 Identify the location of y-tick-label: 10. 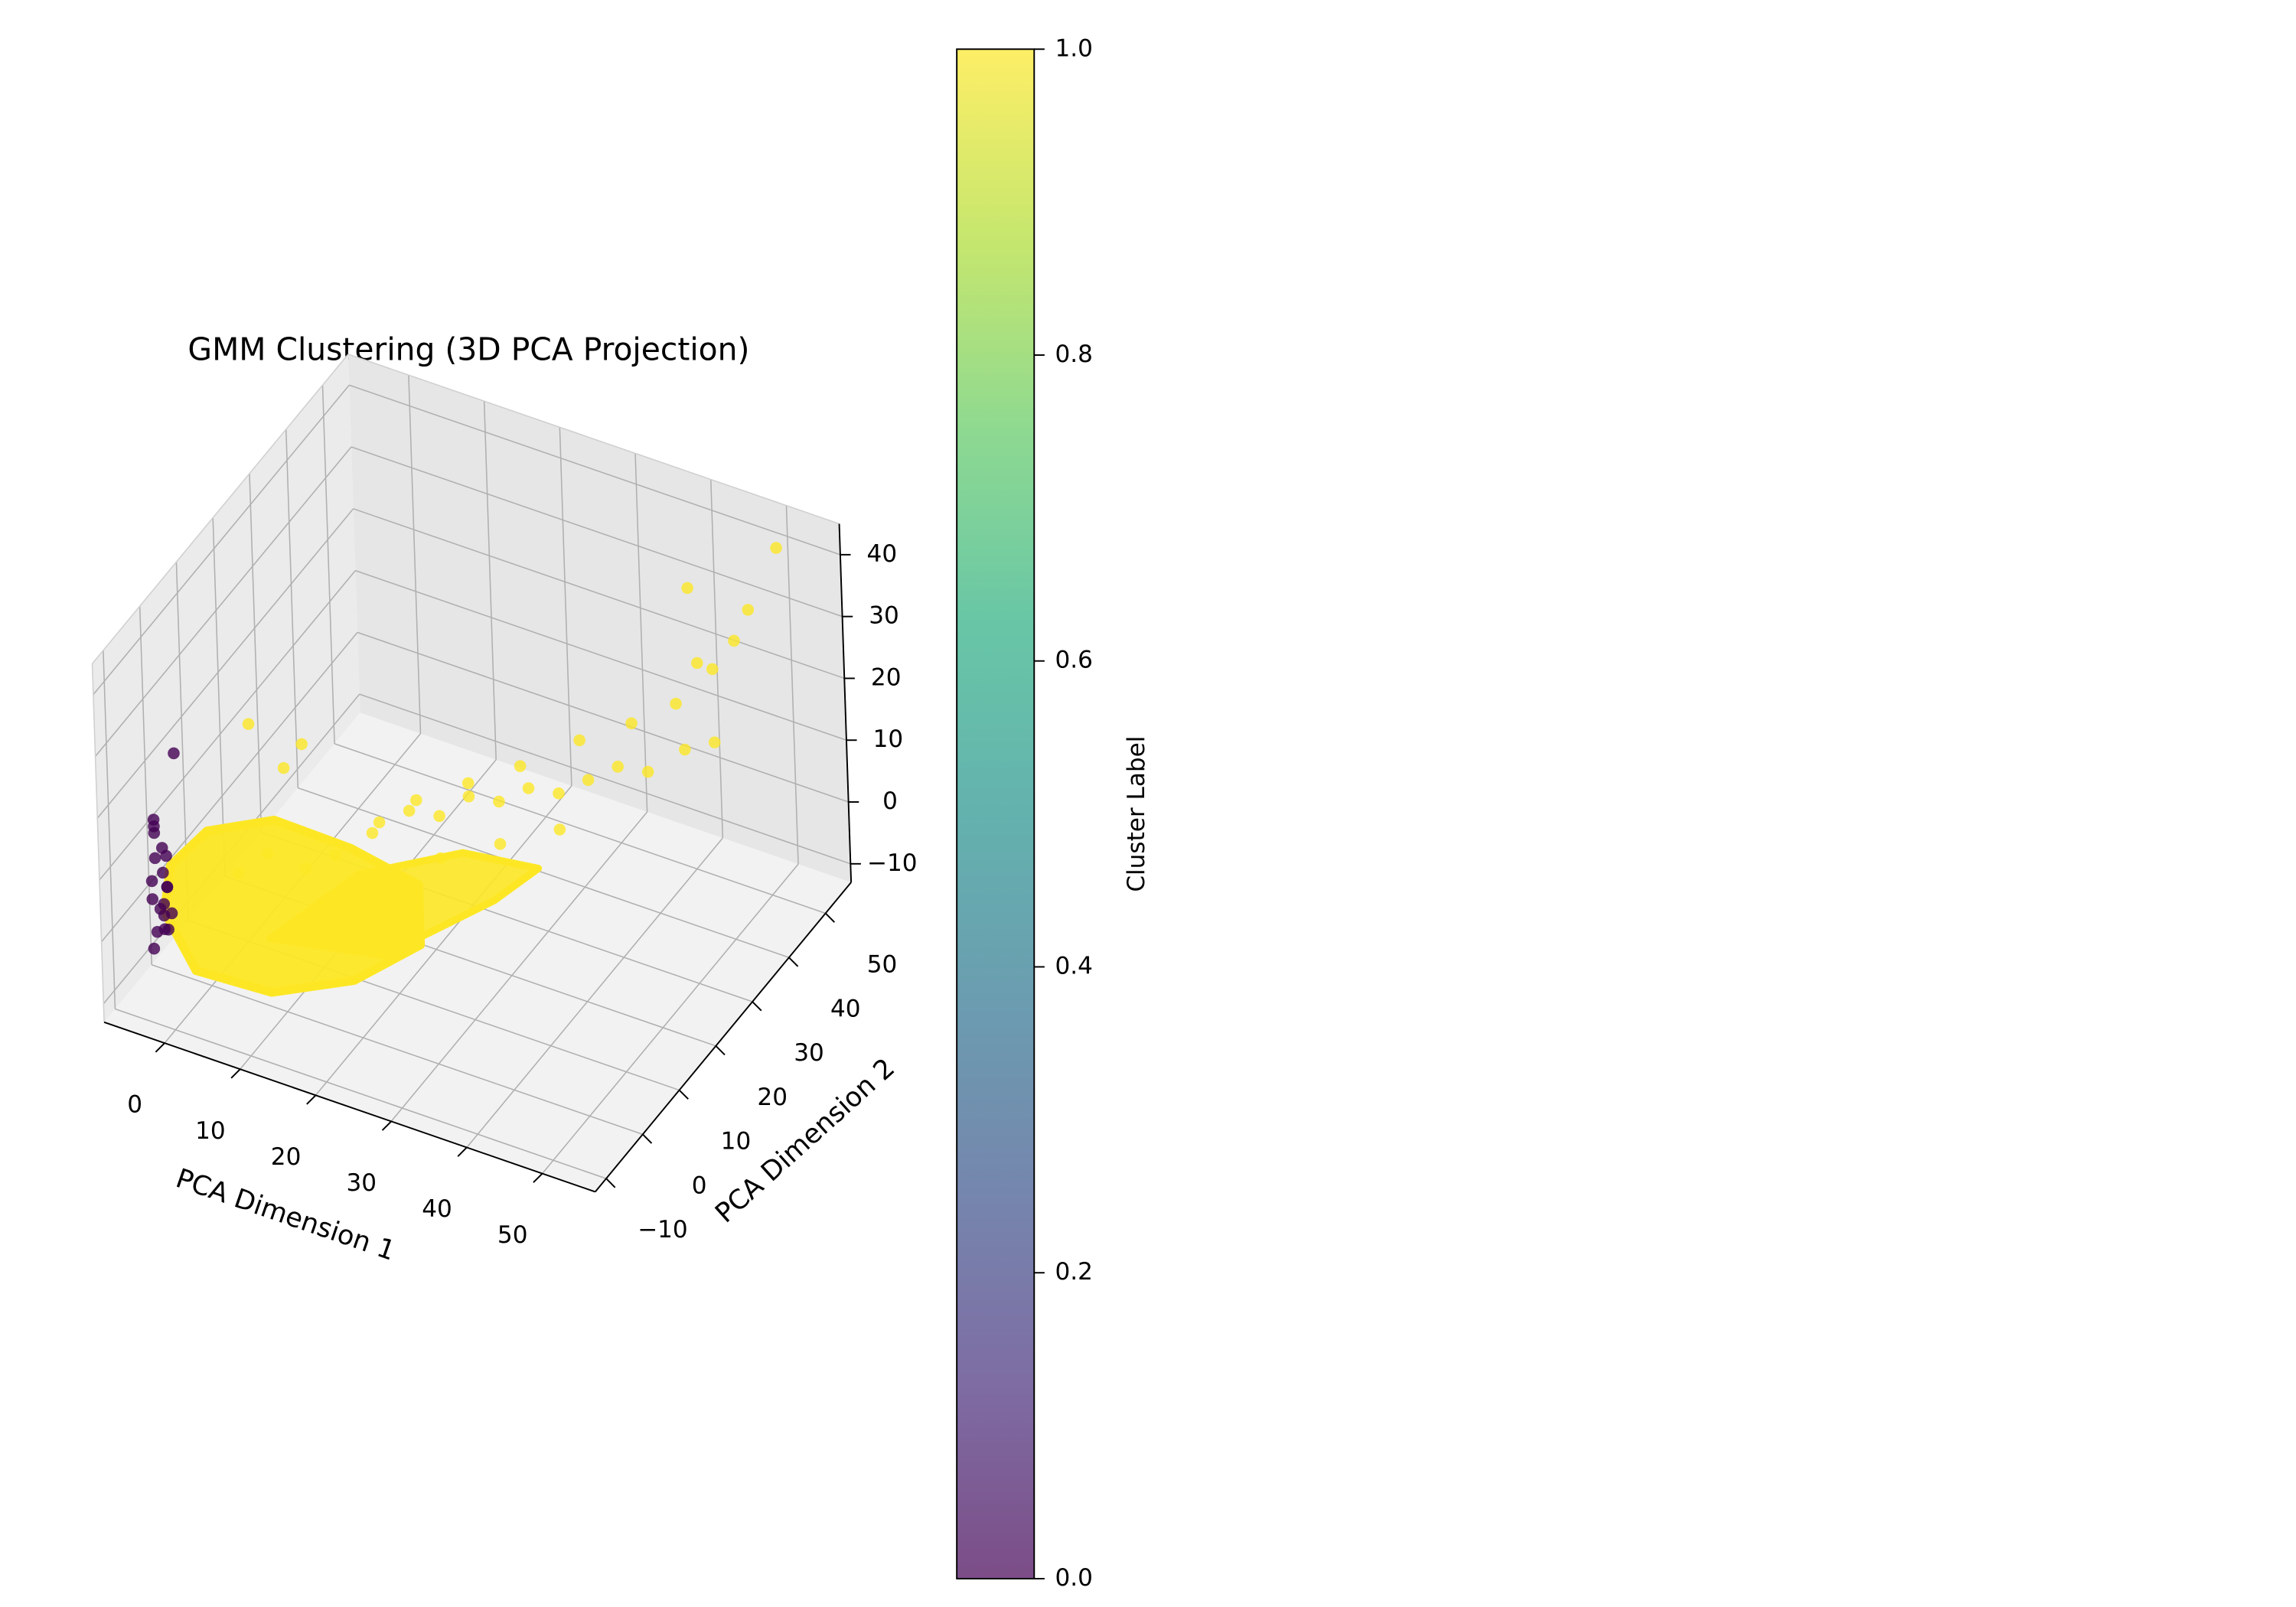
(736, 1142).